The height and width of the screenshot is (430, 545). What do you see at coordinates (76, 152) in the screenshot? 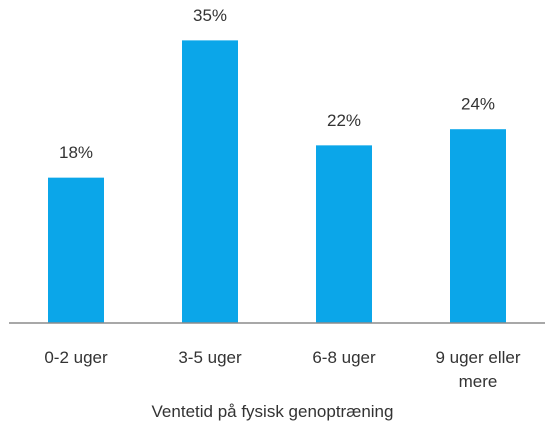
I see `data-label: 18%` at bounding box center [76, 152].